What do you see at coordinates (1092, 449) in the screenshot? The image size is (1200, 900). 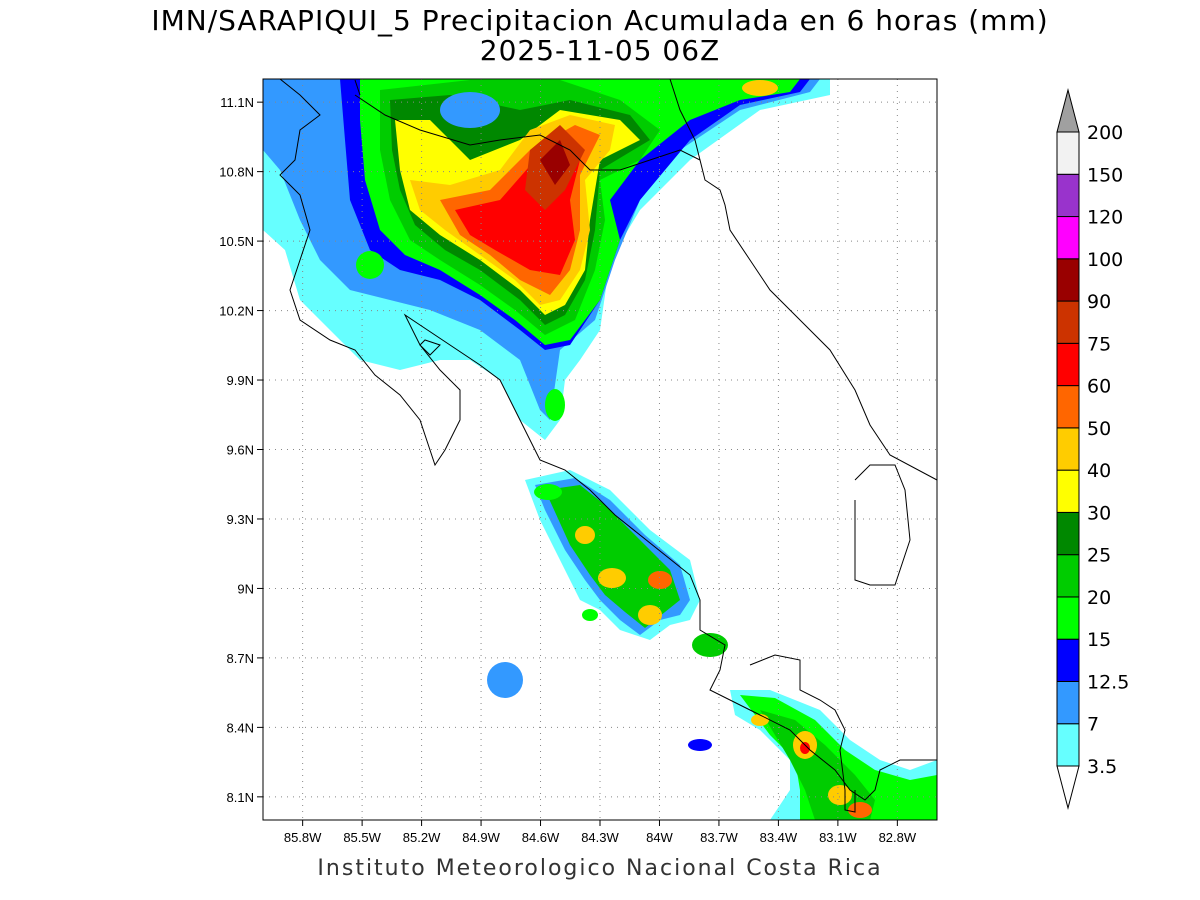 I see `colorbar-legend: 3.5 7 12.5 15 20 25 30 40 50 60 75 90 100 120 150 200` at bounding box center [1092, 449].